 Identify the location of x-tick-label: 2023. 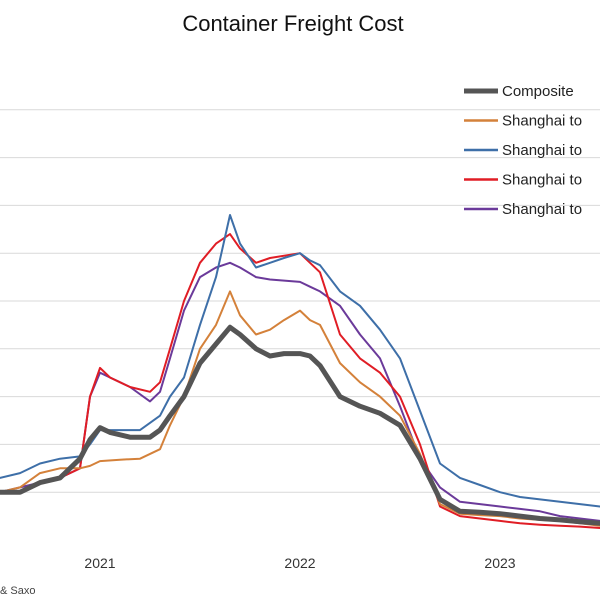
(499, 563).